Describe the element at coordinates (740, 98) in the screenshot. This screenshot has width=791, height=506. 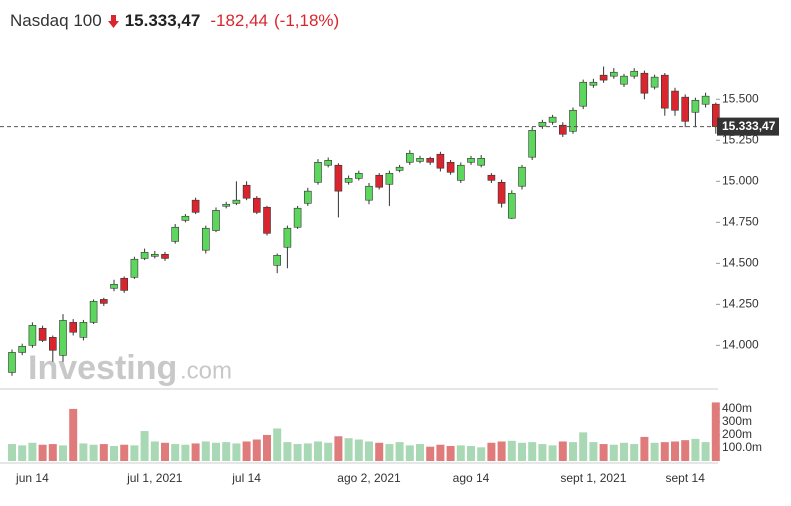
I see `y-tick-label: 15.500` at that location.